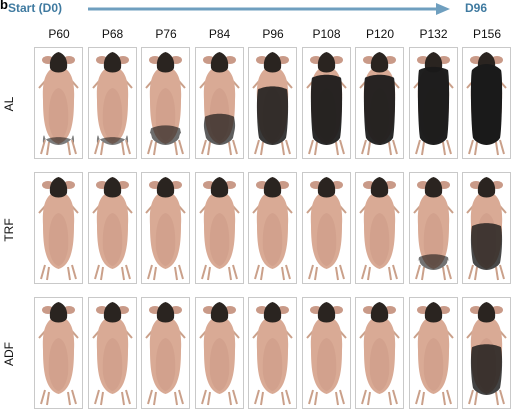  What do you see at coordinates (59, 34) in the screenshot?
I see `column-header: P60` at bounding box center [59, 34].